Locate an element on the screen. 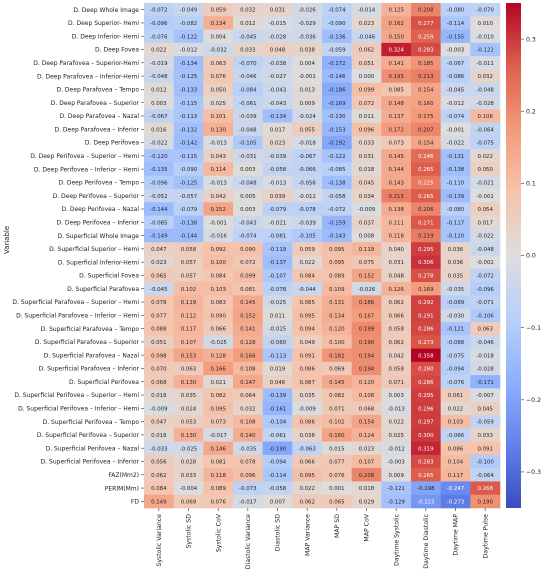 The image size is (550, 576). cell-value-label: -0.066 is located at coordinates (456, 436).